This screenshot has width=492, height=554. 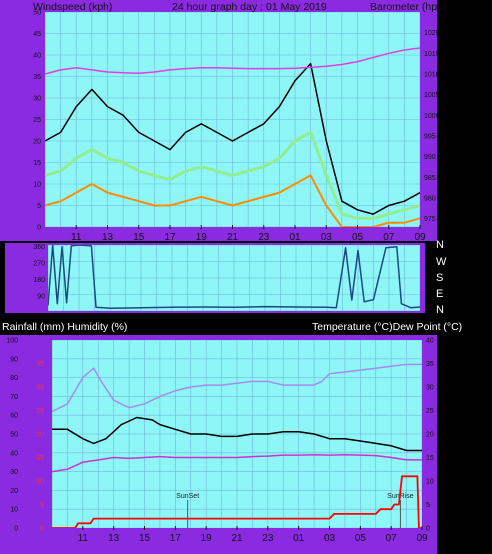 I want to click on windspeed-x-label: 19, so click(x=202, y=237).